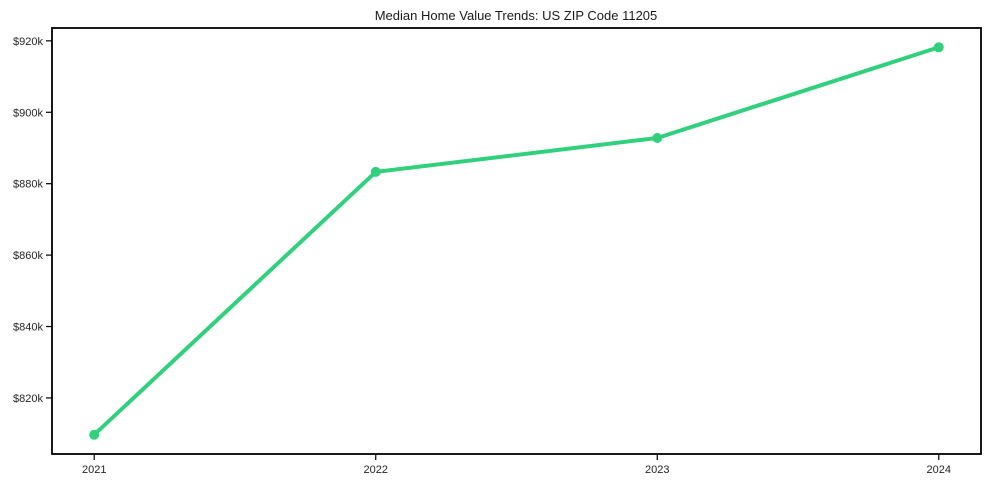 This screenshot has width=990, height=490. What do you see at coordinates (28, 399) in the screenshot?
I see `y-tick-label: $820k` at bounding box center [28, 399].